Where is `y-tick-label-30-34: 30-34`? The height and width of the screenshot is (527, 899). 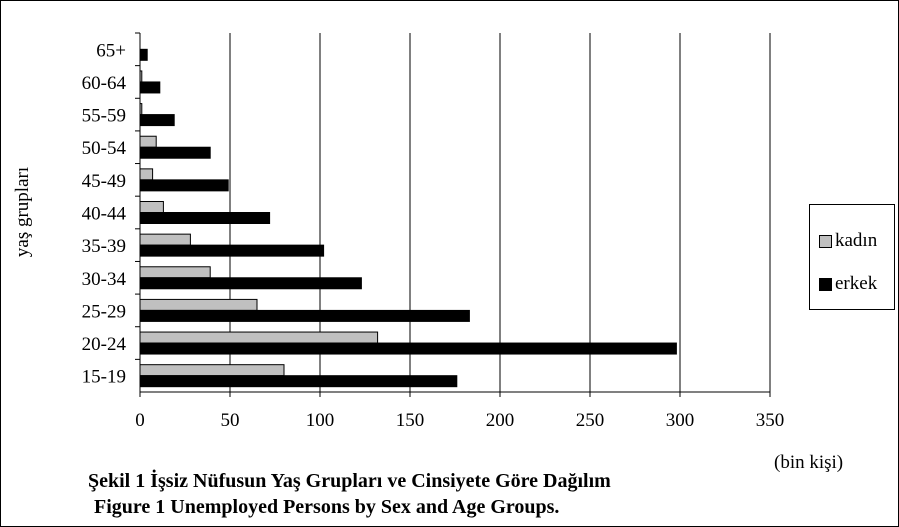
y-tick-label-30-34: 30-34 is located at coordinates (104, 279).